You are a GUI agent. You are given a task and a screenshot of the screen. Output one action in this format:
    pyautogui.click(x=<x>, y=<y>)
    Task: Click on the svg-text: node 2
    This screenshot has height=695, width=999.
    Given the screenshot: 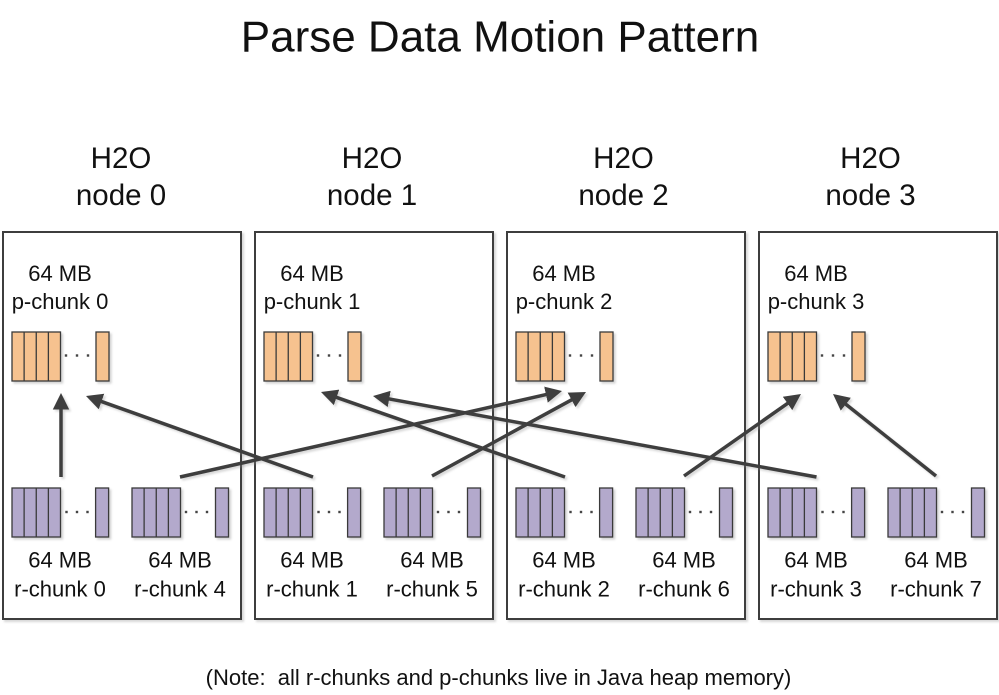 What is the action you would take?
    pyautogui.click(x=623, y=195)
    